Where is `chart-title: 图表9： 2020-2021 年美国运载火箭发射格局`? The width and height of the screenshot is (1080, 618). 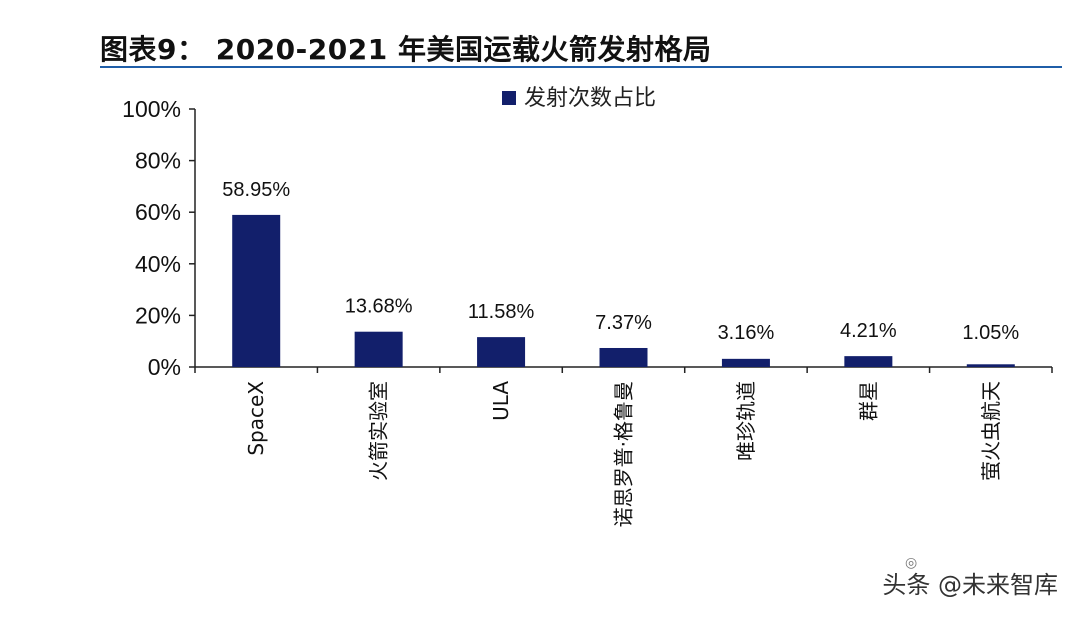
chart-title: 图表9： 2020-2021 年美国运载火箭发射格局 is located at coordinates (406, 49).